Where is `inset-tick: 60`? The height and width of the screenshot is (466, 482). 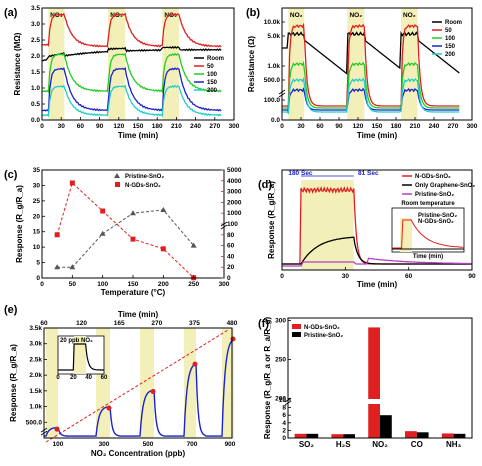 inset-tick: 60 is located at coordinates (104, 378).